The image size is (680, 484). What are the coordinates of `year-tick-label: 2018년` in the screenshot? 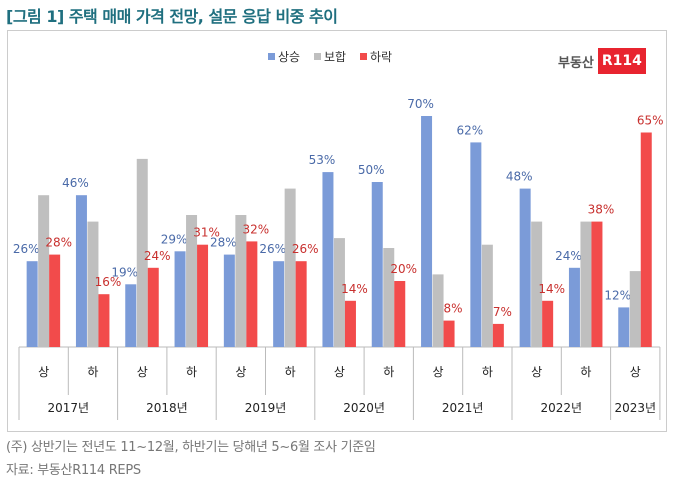 It's located at (167, 408).